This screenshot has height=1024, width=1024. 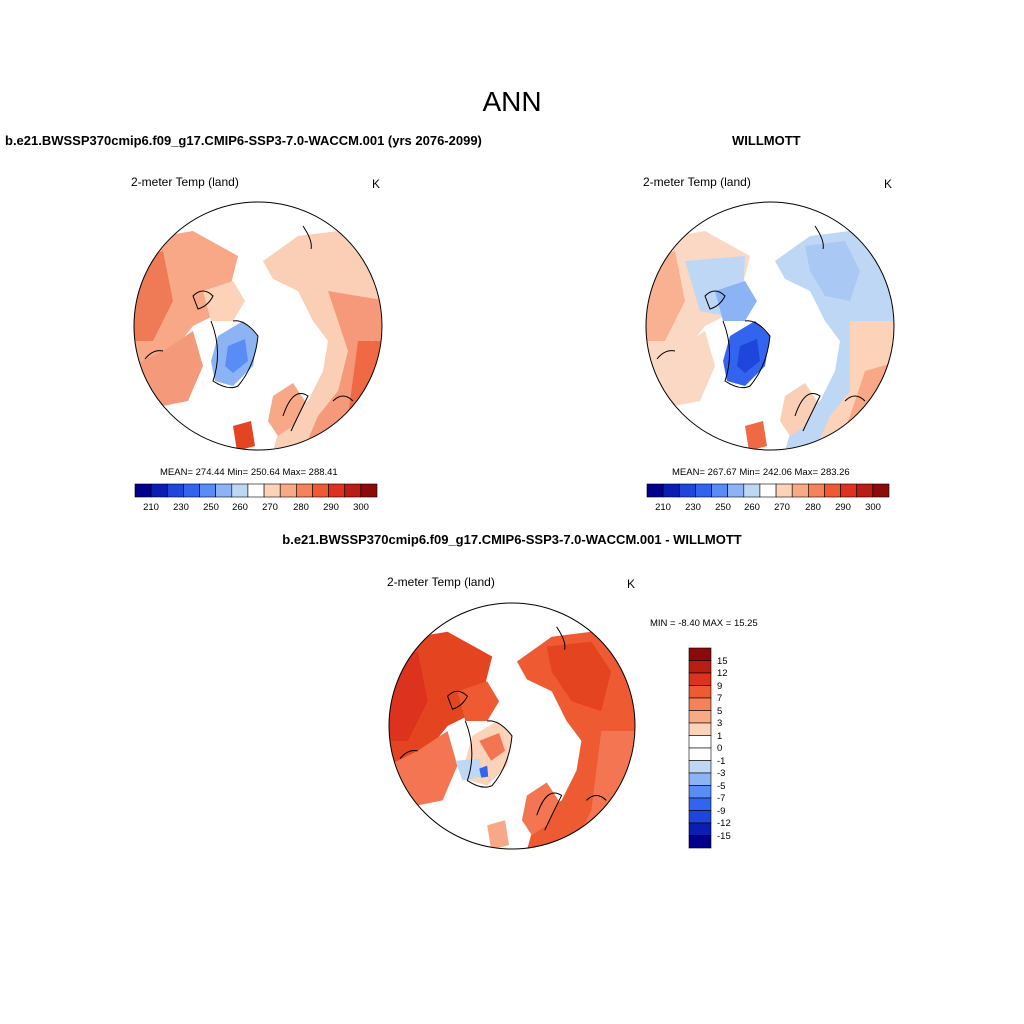 I want to click on diff-colorbar-tick: 0, so click(x=720, y=748).